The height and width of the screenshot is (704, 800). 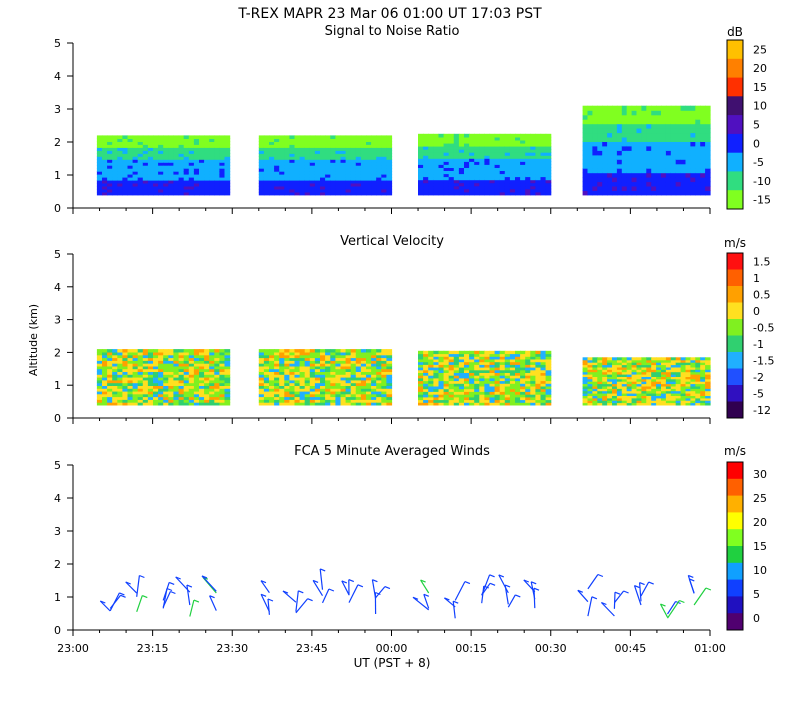 I want to click on colorbar: m/s1.510.50-0.5-1-1.5-2-5-12, so click(x=749, y=327).